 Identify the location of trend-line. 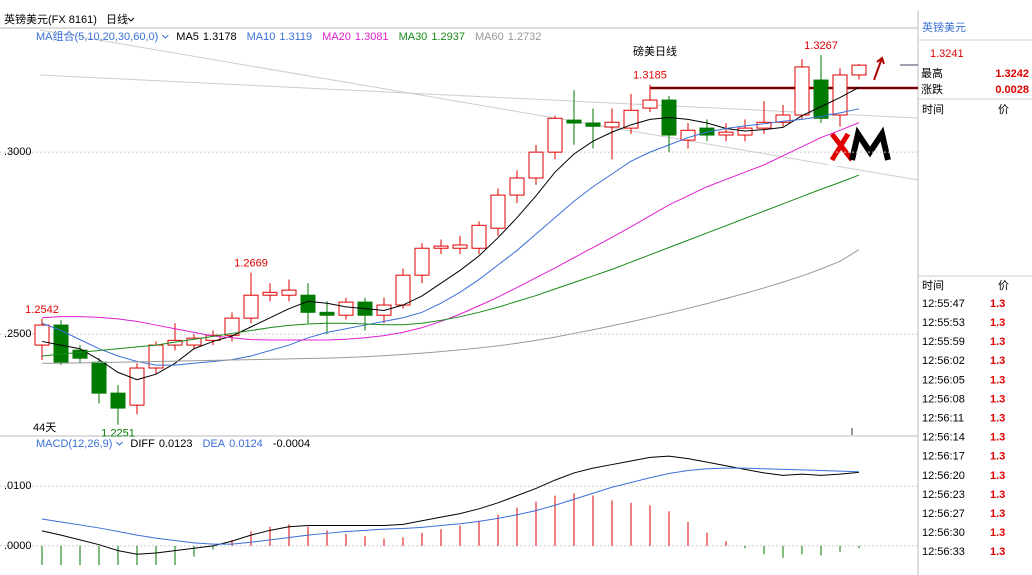
(478, 96).